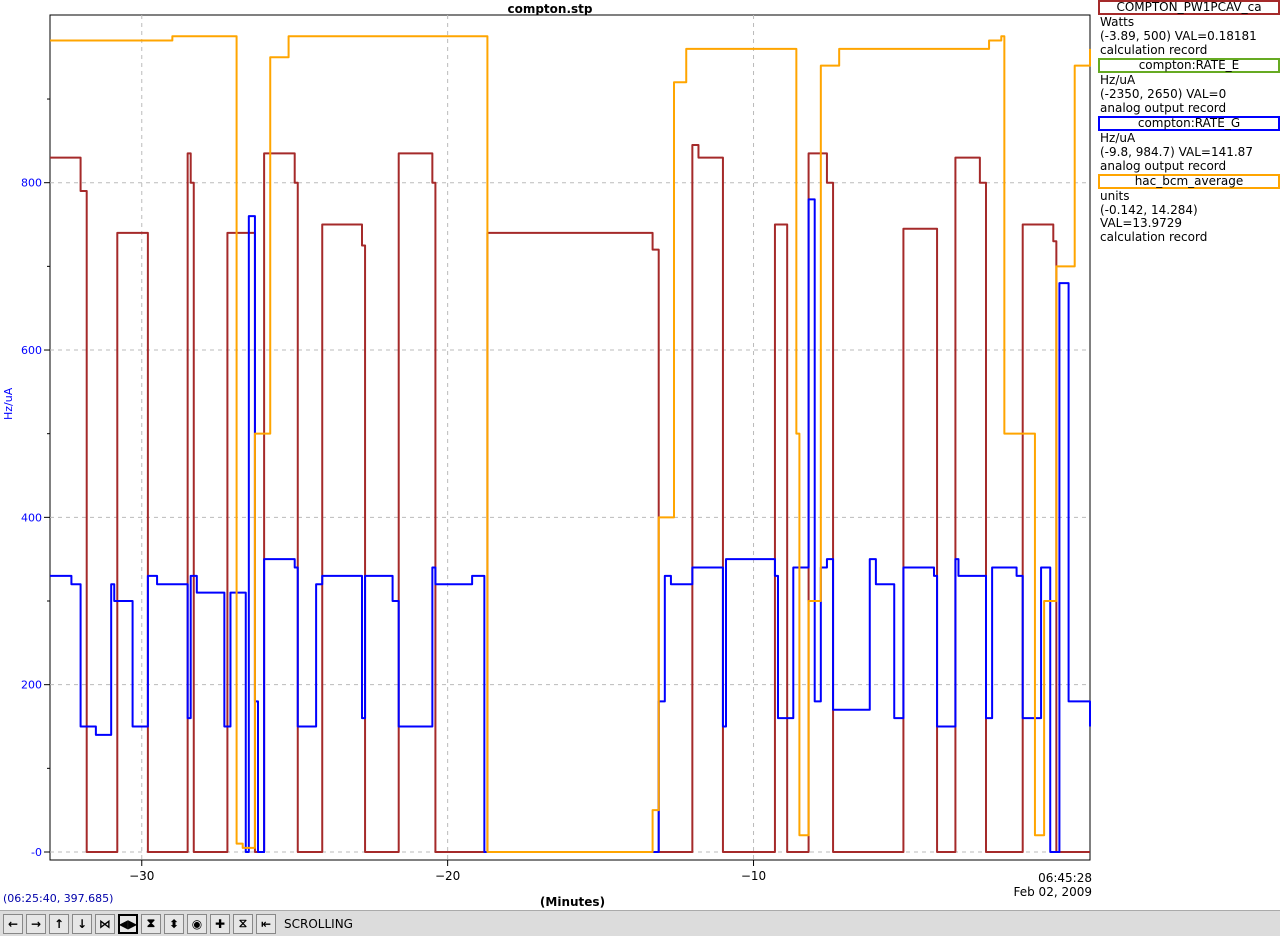  I want to click on legend-swatch-3: hac_bcm_average, so click(1189, 181).